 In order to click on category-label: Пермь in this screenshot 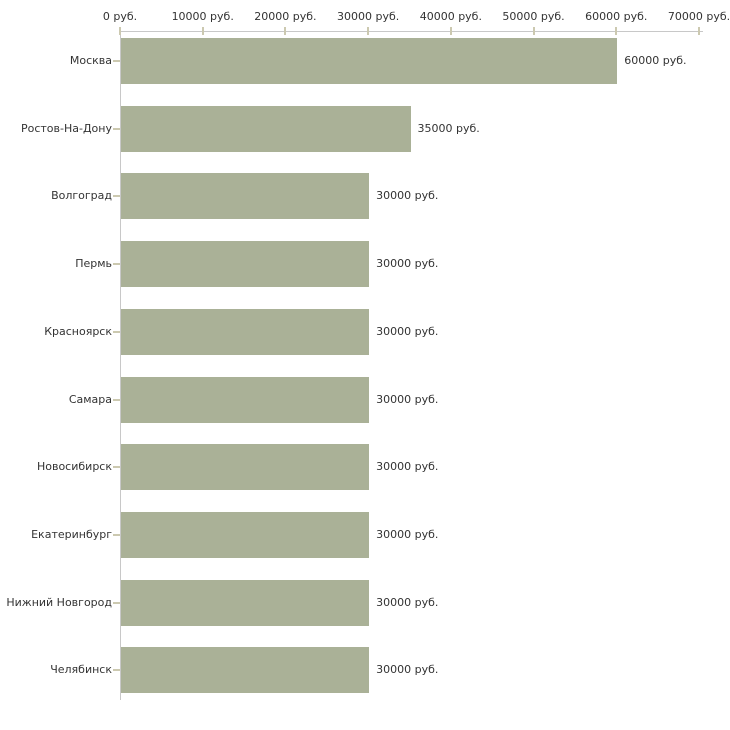, I will do `click(93, 264)`.